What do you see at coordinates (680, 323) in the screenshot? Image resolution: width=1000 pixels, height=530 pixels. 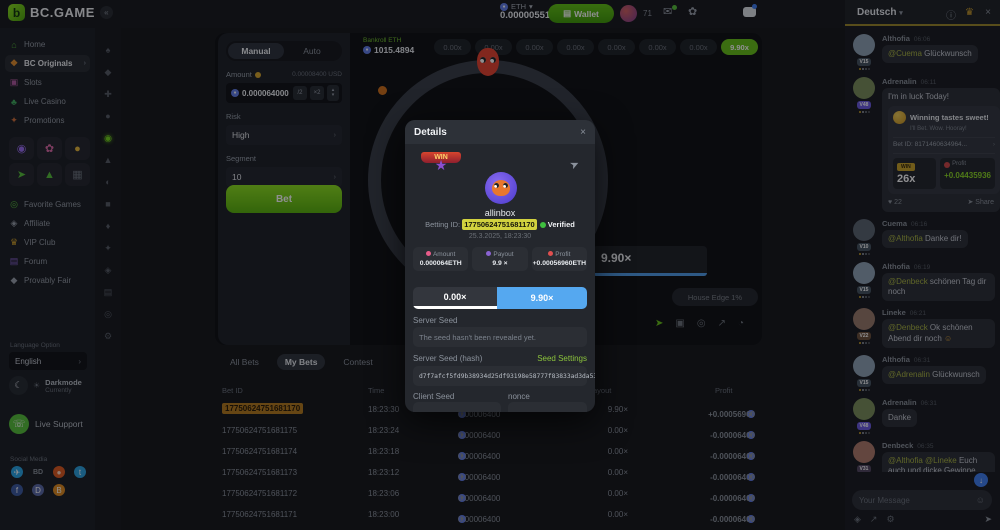 I see `screenshot-icon: ▣` at bounding box center [680, 323].